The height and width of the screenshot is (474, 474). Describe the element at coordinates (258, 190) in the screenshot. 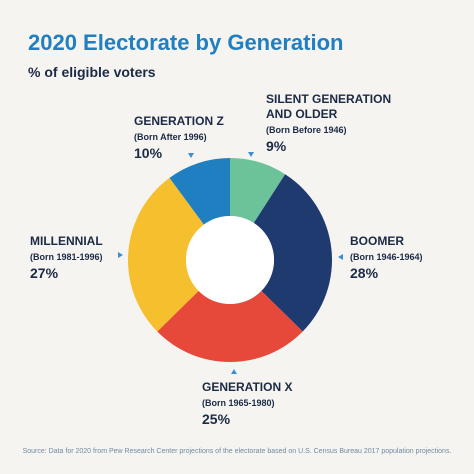

I see `donut-slice-silent-generation-and-older` at that location.